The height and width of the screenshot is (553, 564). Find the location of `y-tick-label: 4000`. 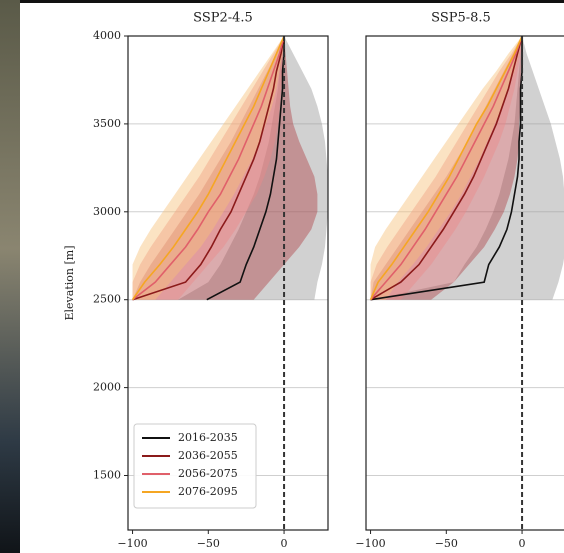

y-tick-label: 4000 is located at coordinates (107, 35).